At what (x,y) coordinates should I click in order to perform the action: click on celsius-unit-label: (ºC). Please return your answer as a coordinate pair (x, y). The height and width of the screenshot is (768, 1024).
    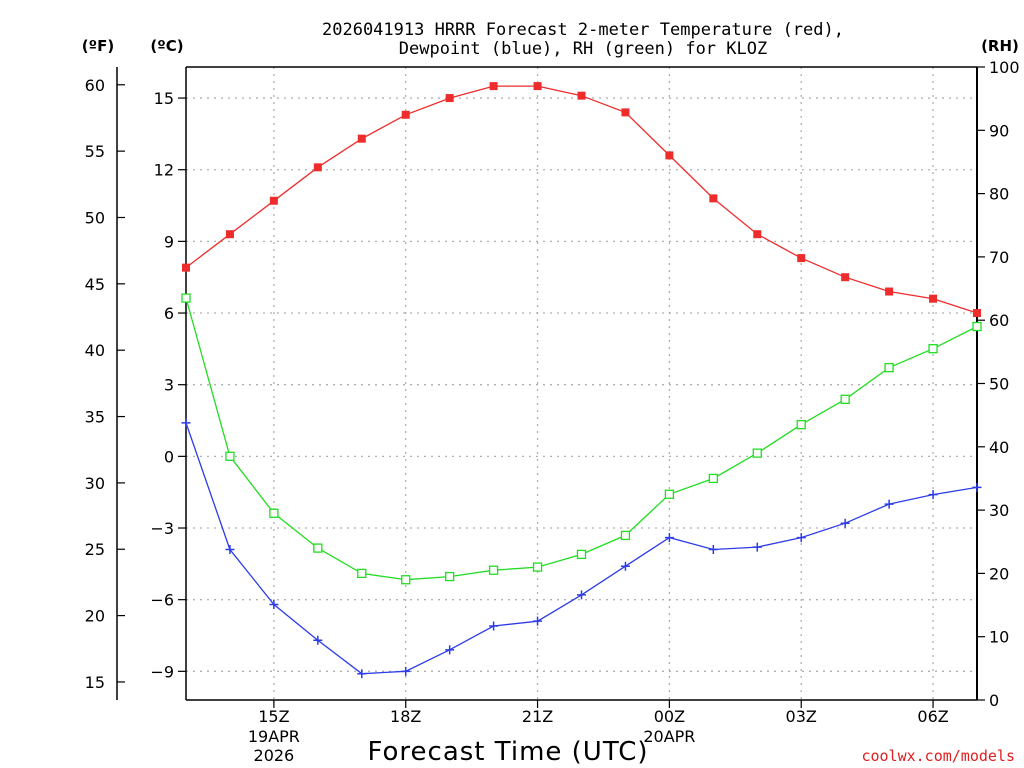
    Looking at the image, I should click on (166, 46).